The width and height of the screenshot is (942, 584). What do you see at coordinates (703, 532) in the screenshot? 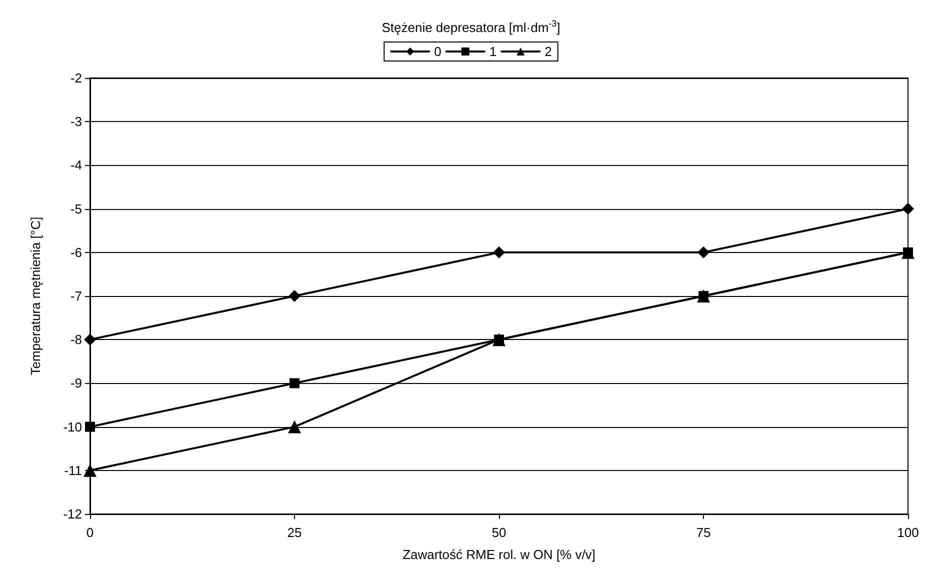
I see `x-tick-label: 75` at bounding box center [703, 532].